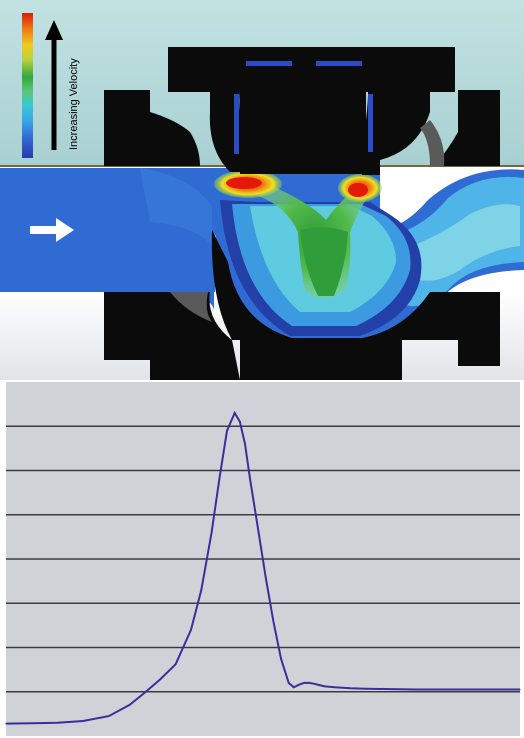  What do you see at coordinates (467, 128) in the screenshot?
I see `right-upper-flange` at bounding box center [467, 128].